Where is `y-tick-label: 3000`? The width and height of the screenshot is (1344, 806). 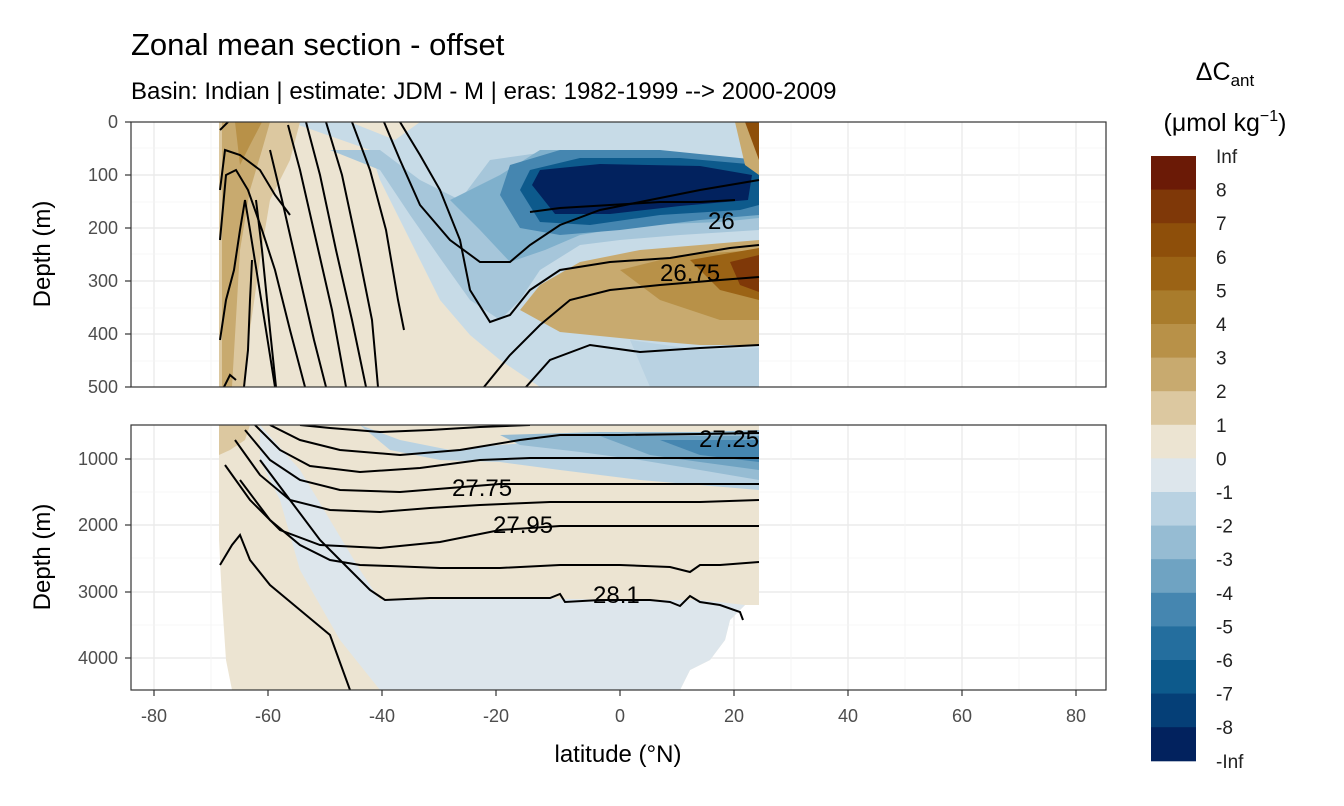 y-tick-label: 3000 is located at coordinates (98, 592).